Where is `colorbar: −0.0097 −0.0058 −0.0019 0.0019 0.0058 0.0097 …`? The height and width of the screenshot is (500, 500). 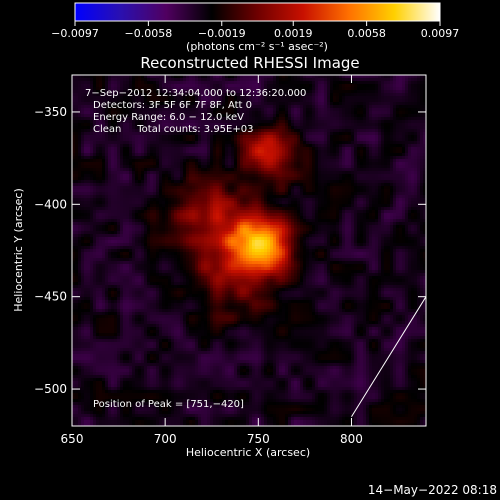 colorbar: −0.0097 −0.0058 −0.0019 0.0019 0.0058 0.0097 … is located at coordinates (255, 27).